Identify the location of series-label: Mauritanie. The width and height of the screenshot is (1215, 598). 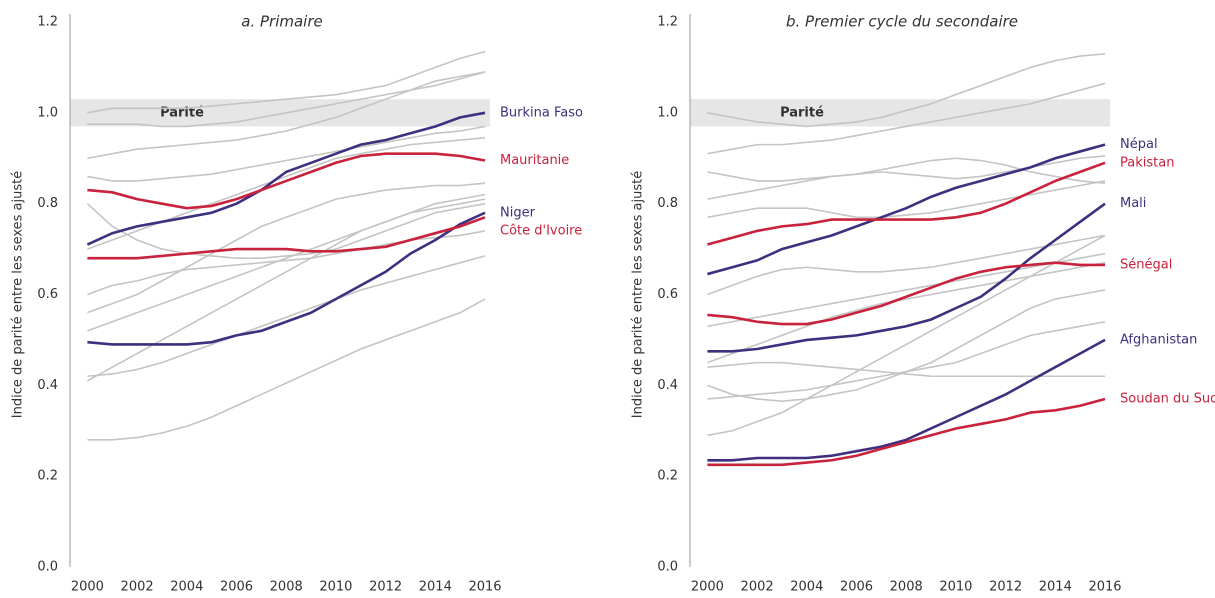
(534, 160).